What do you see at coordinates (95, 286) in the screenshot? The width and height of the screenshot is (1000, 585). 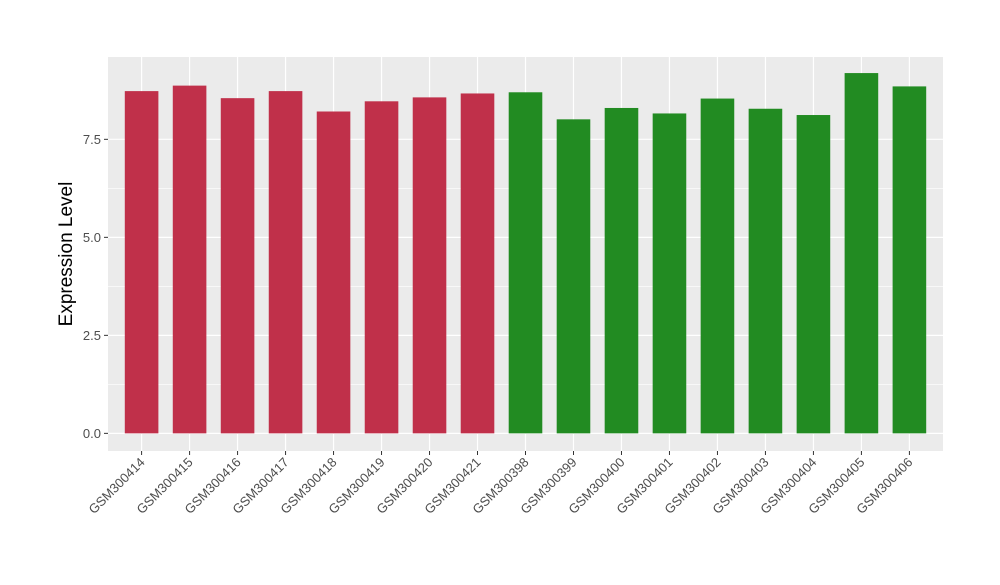 I see `y-axis: 0.0 2.5 5.0 7.5` at bounding box center [95, 286].